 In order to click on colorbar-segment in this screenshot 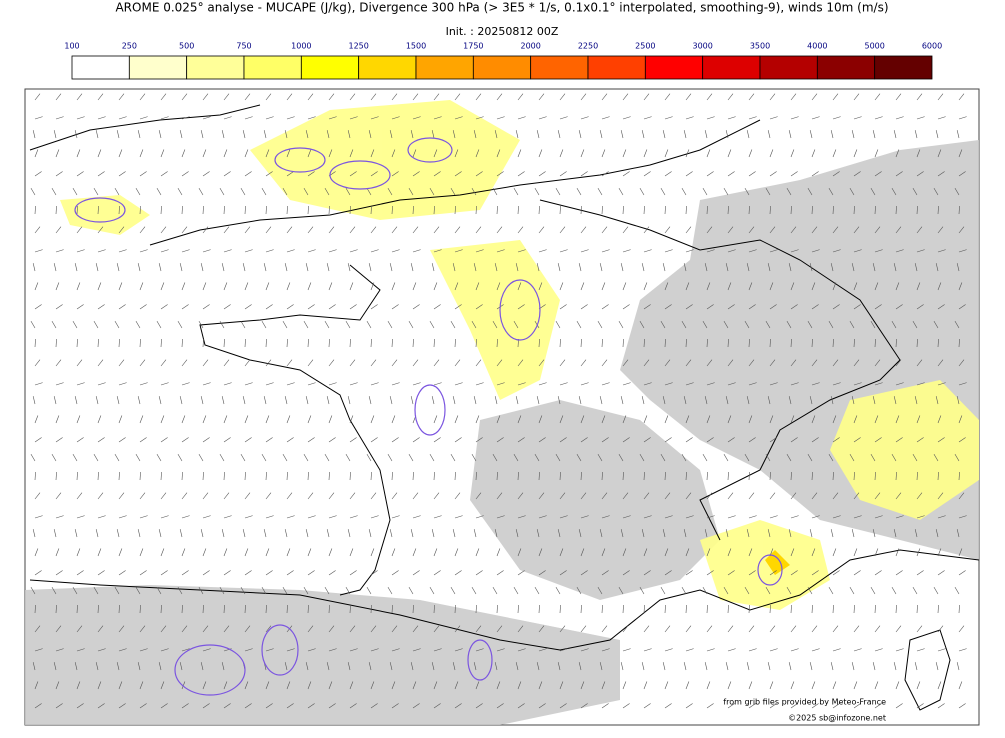, I will do `click(788, 67)`.